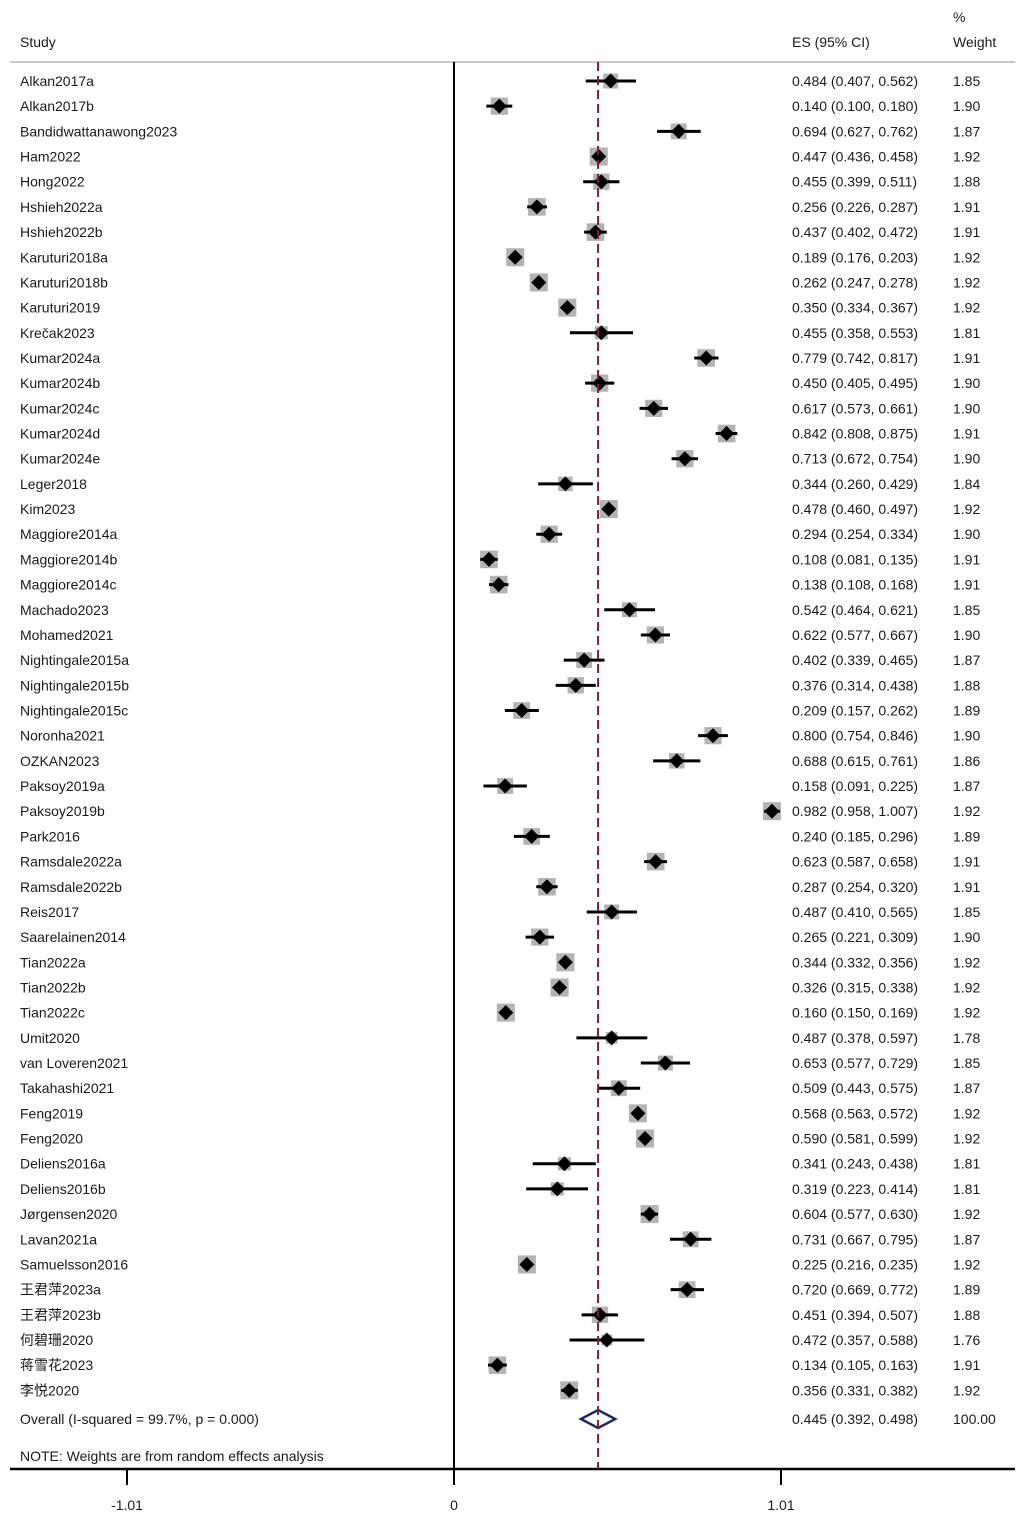 The height and width of the screenshot is (1521, 1021). What do you see at coordinates (500, 685) in the screenshot?
I see `study-row: Nightingale2015b 0.376 (0.314, 0.438) 1.88` at bounding box center [500, 685].